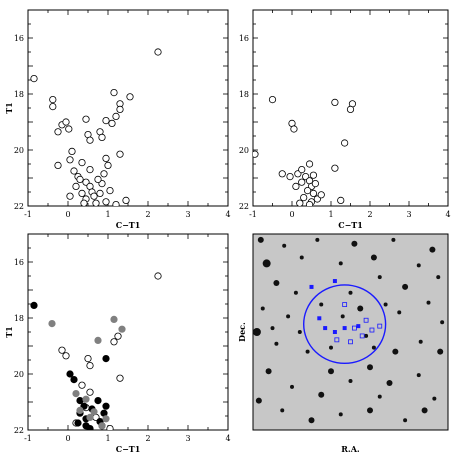  What do you see at coordinates (19, 94) in the screenshot?
I see `y-tick-label: 18` at bounding box center [19, 94].